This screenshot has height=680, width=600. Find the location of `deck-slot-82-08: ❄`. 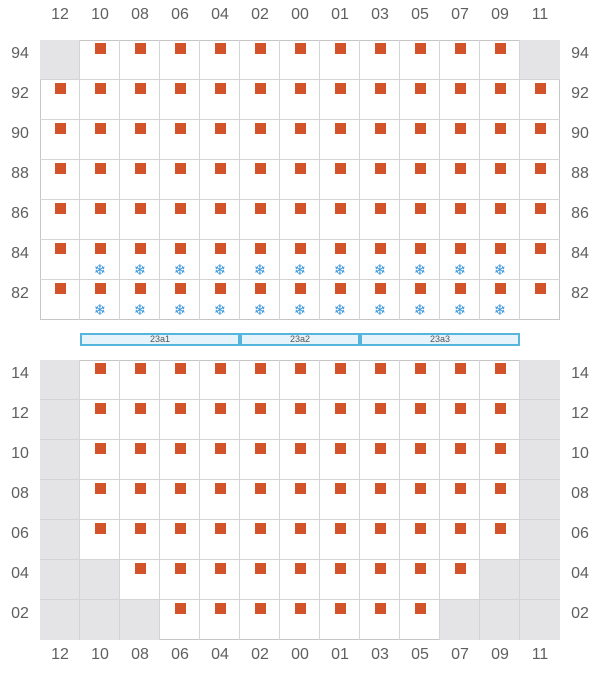

deck-slot-82-08: ❄ is located at coordinates (140, 300).